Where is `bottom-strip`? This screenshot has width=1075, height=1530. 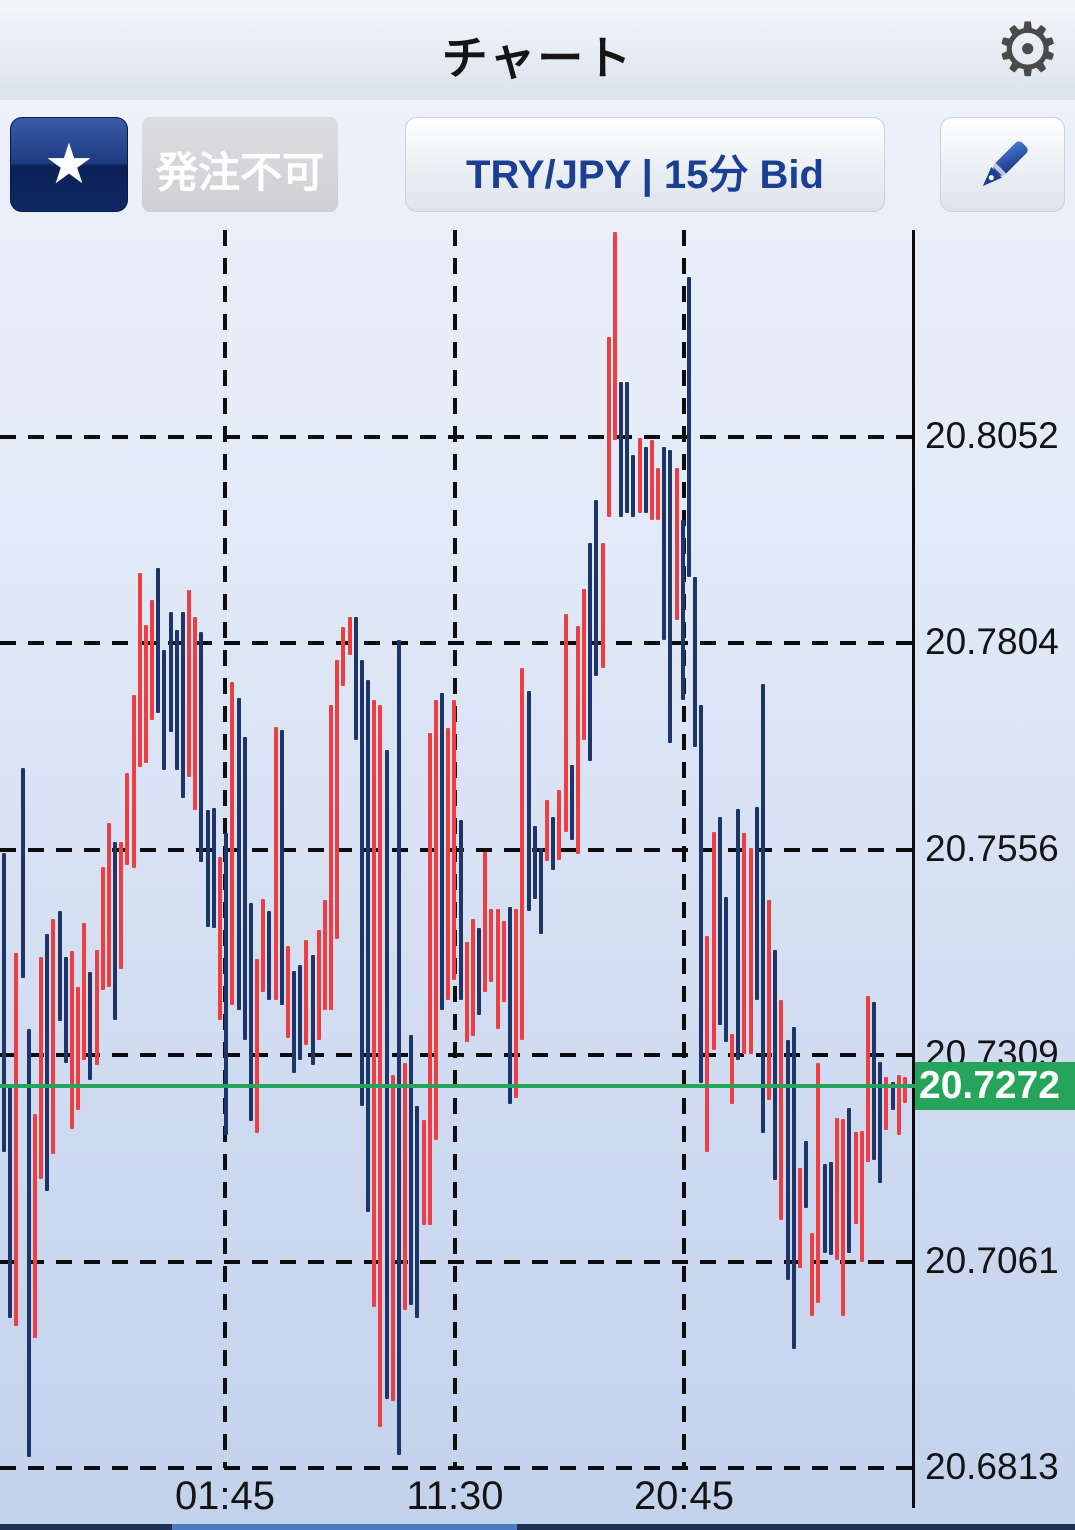
bottom-strip is located at coordinates (537, 1527).